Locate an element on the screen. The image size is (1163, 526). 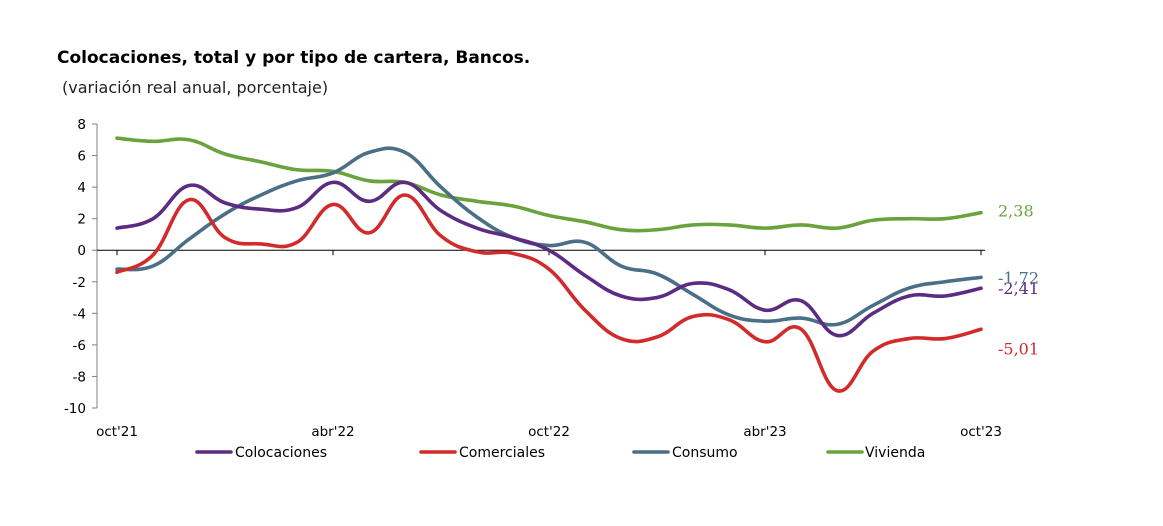
y-tick-label: -2 is located at coordinates (79, 283).